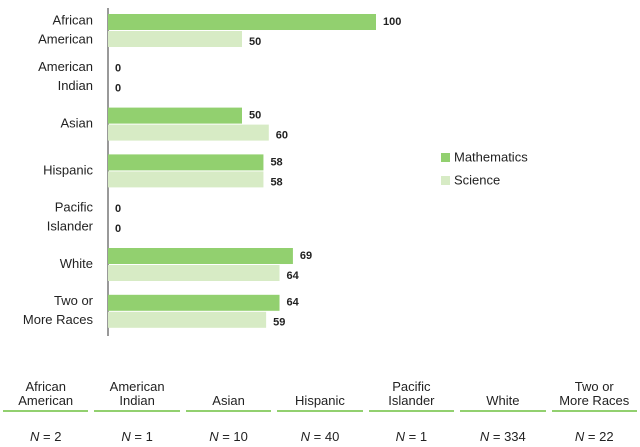  I want to click on value-label: 69, so click(306, 256).